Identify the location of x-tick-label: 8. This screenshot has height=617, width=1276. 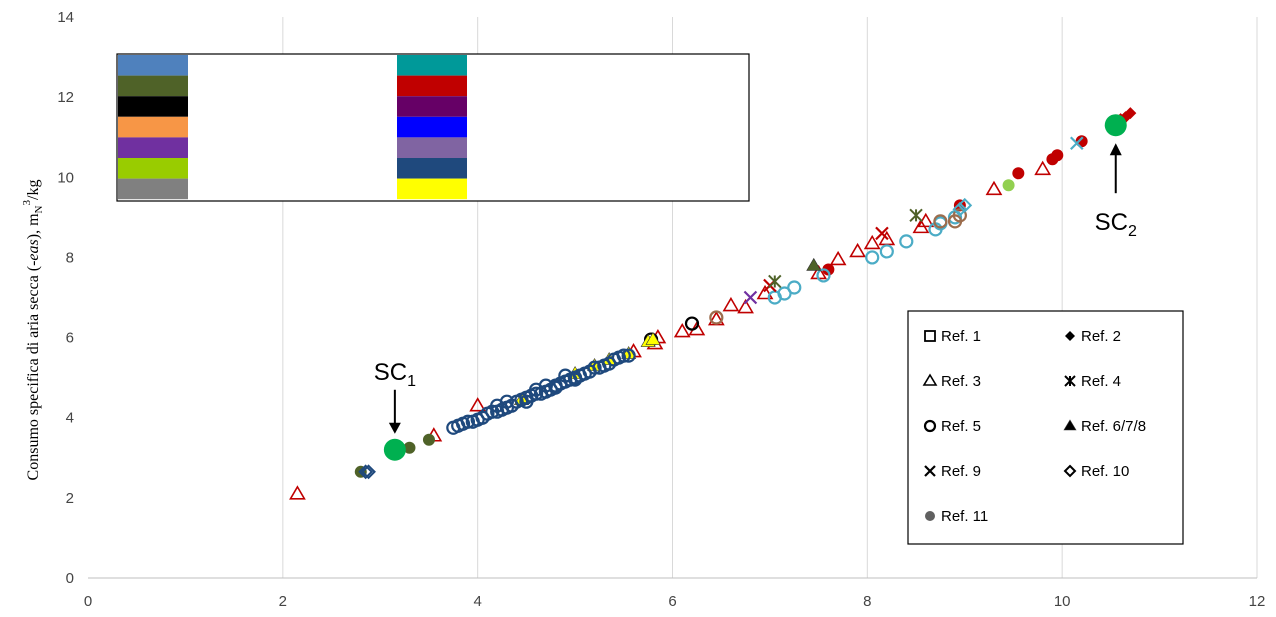
(867, 601).